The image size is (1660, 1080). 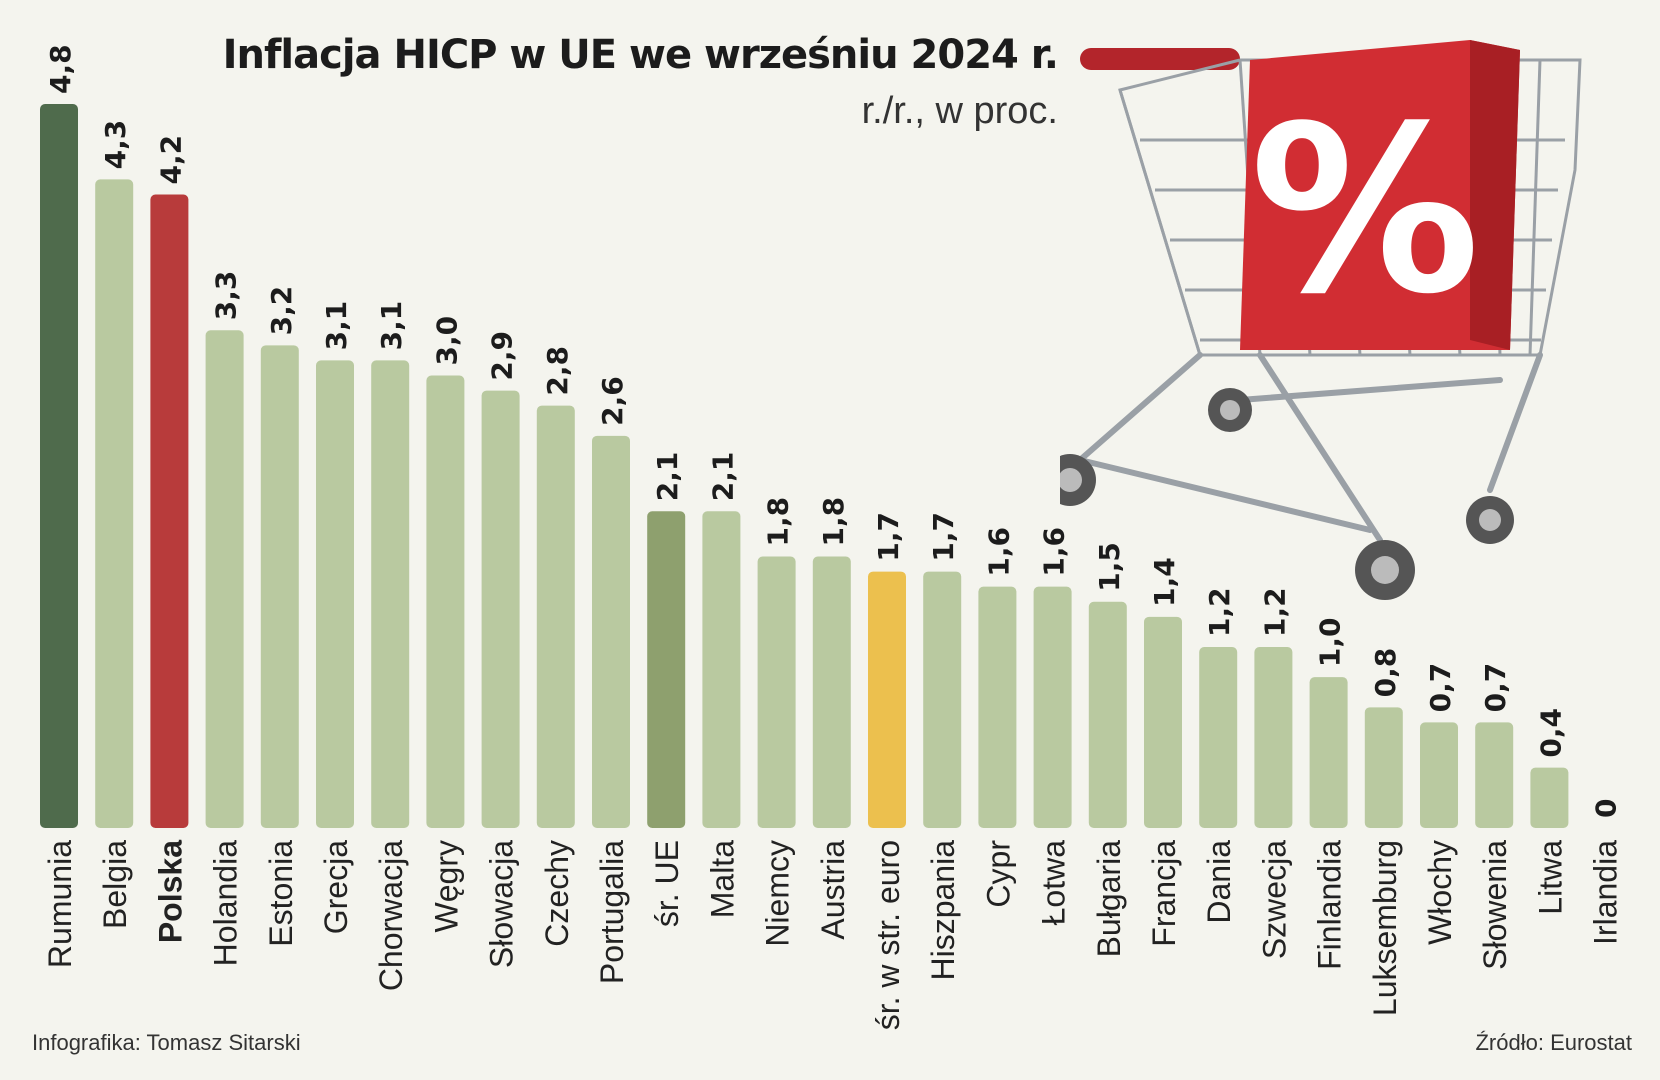 I want to click on value-label: 3,2, so click(x=281, y=311).